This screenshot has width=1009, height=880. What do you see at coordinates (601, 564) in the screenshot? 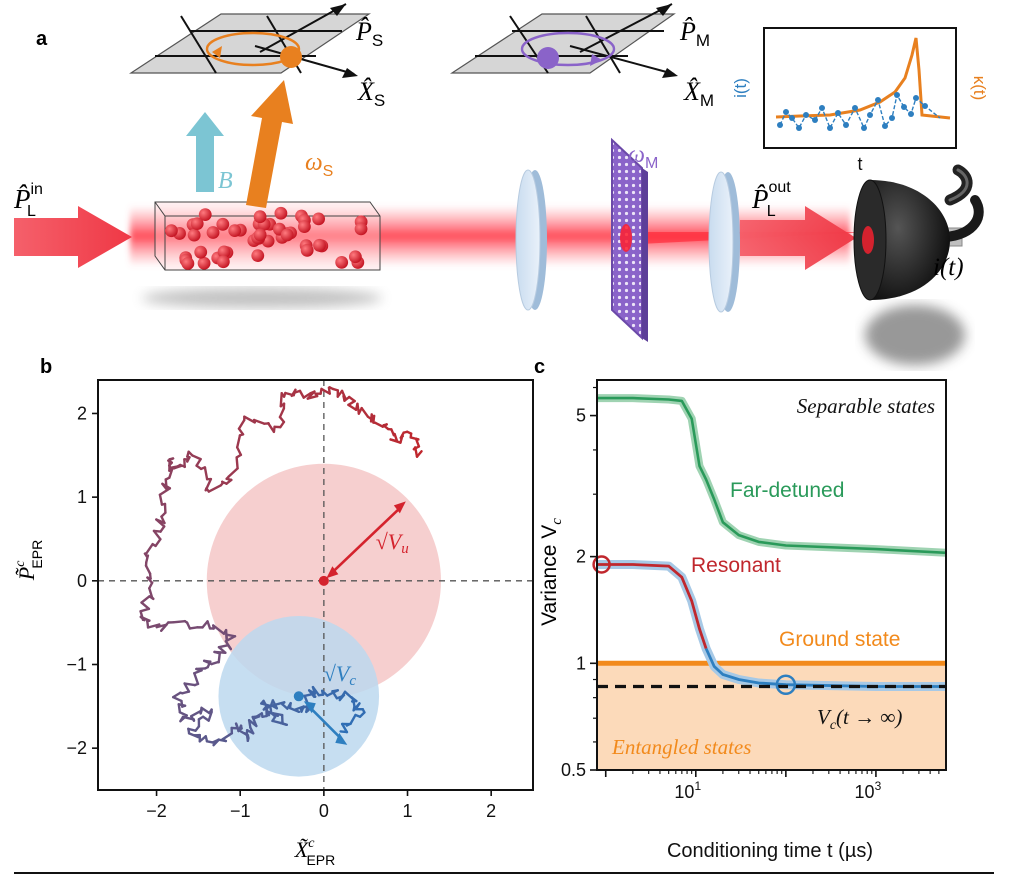
I see `resonant-start-marker` at bounding box center [601, 564].